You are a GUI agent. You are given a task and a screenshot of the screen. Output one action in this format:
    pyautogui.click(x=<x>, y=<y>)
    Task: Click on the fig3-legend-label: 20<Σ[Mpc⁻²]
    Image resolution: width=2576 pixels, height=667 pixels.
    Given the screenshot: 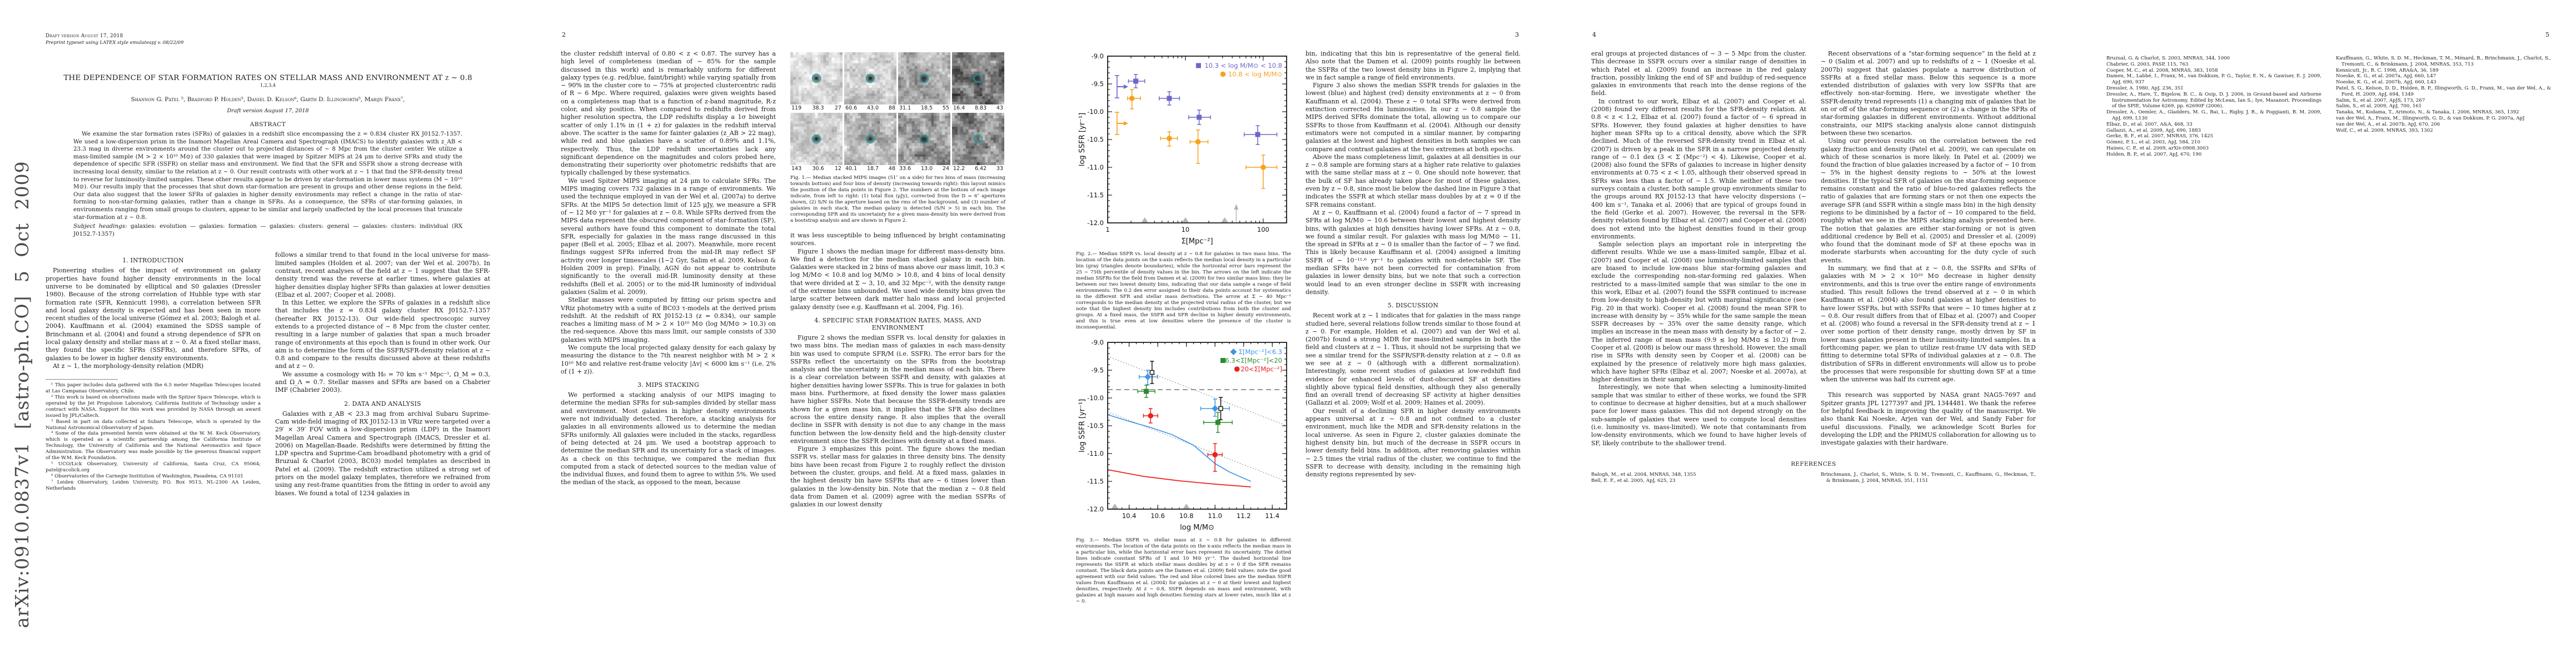 What is the action you would take?
    pyautogui.click(x=1261, y=369)
    